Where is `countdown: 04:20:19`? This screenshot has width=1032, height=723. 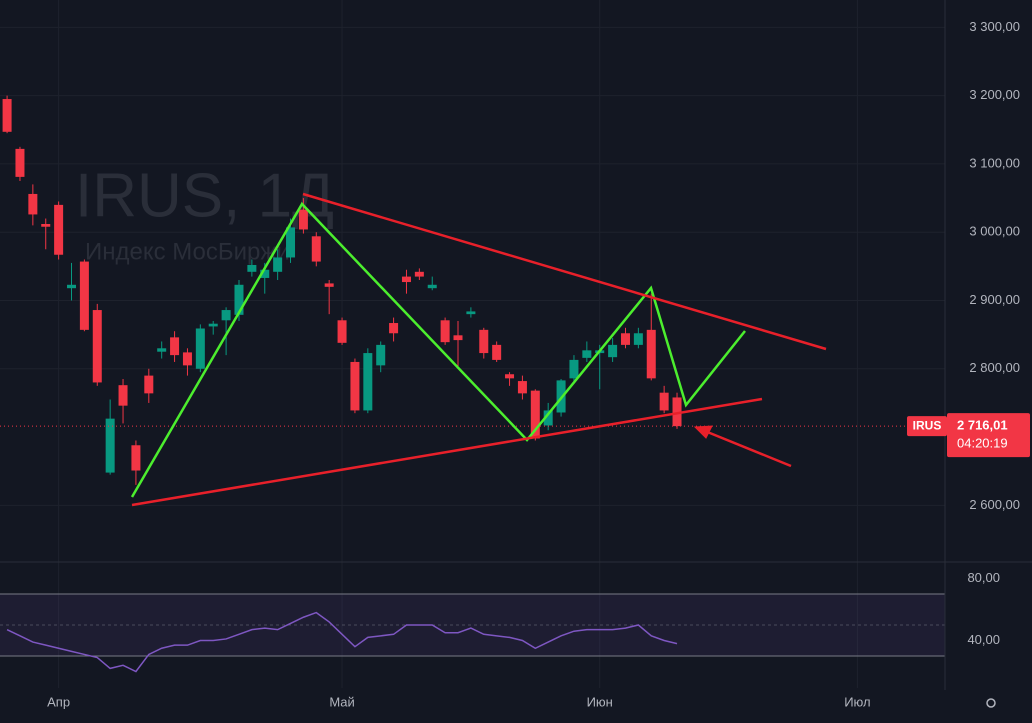
countdown: 04:20:19 is located at coordinates (982, 443).